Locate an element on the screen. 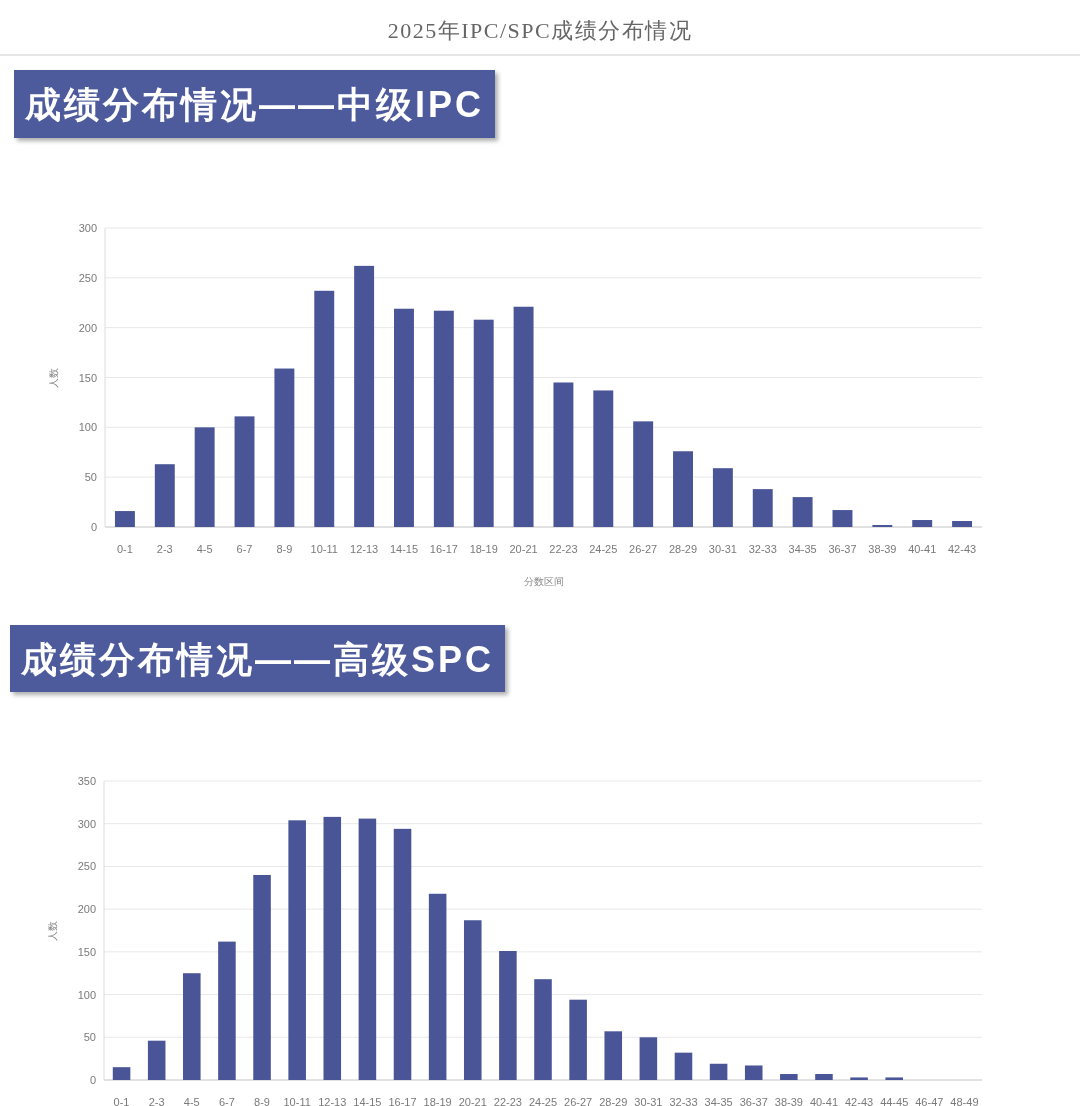 The width and height of the screenshot is (1080, 1106). y-tick-label: 350 is located at coordinates (86, 781).